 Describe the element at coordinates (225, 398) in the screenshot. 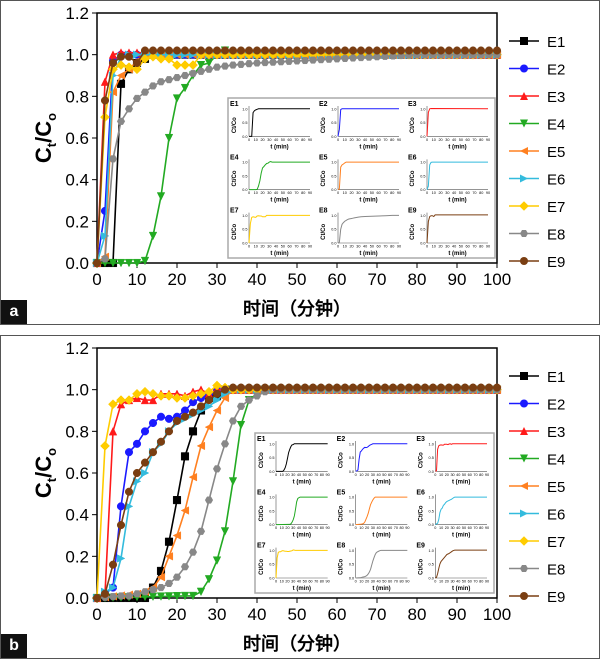

I see `data-point-E5` at that location.